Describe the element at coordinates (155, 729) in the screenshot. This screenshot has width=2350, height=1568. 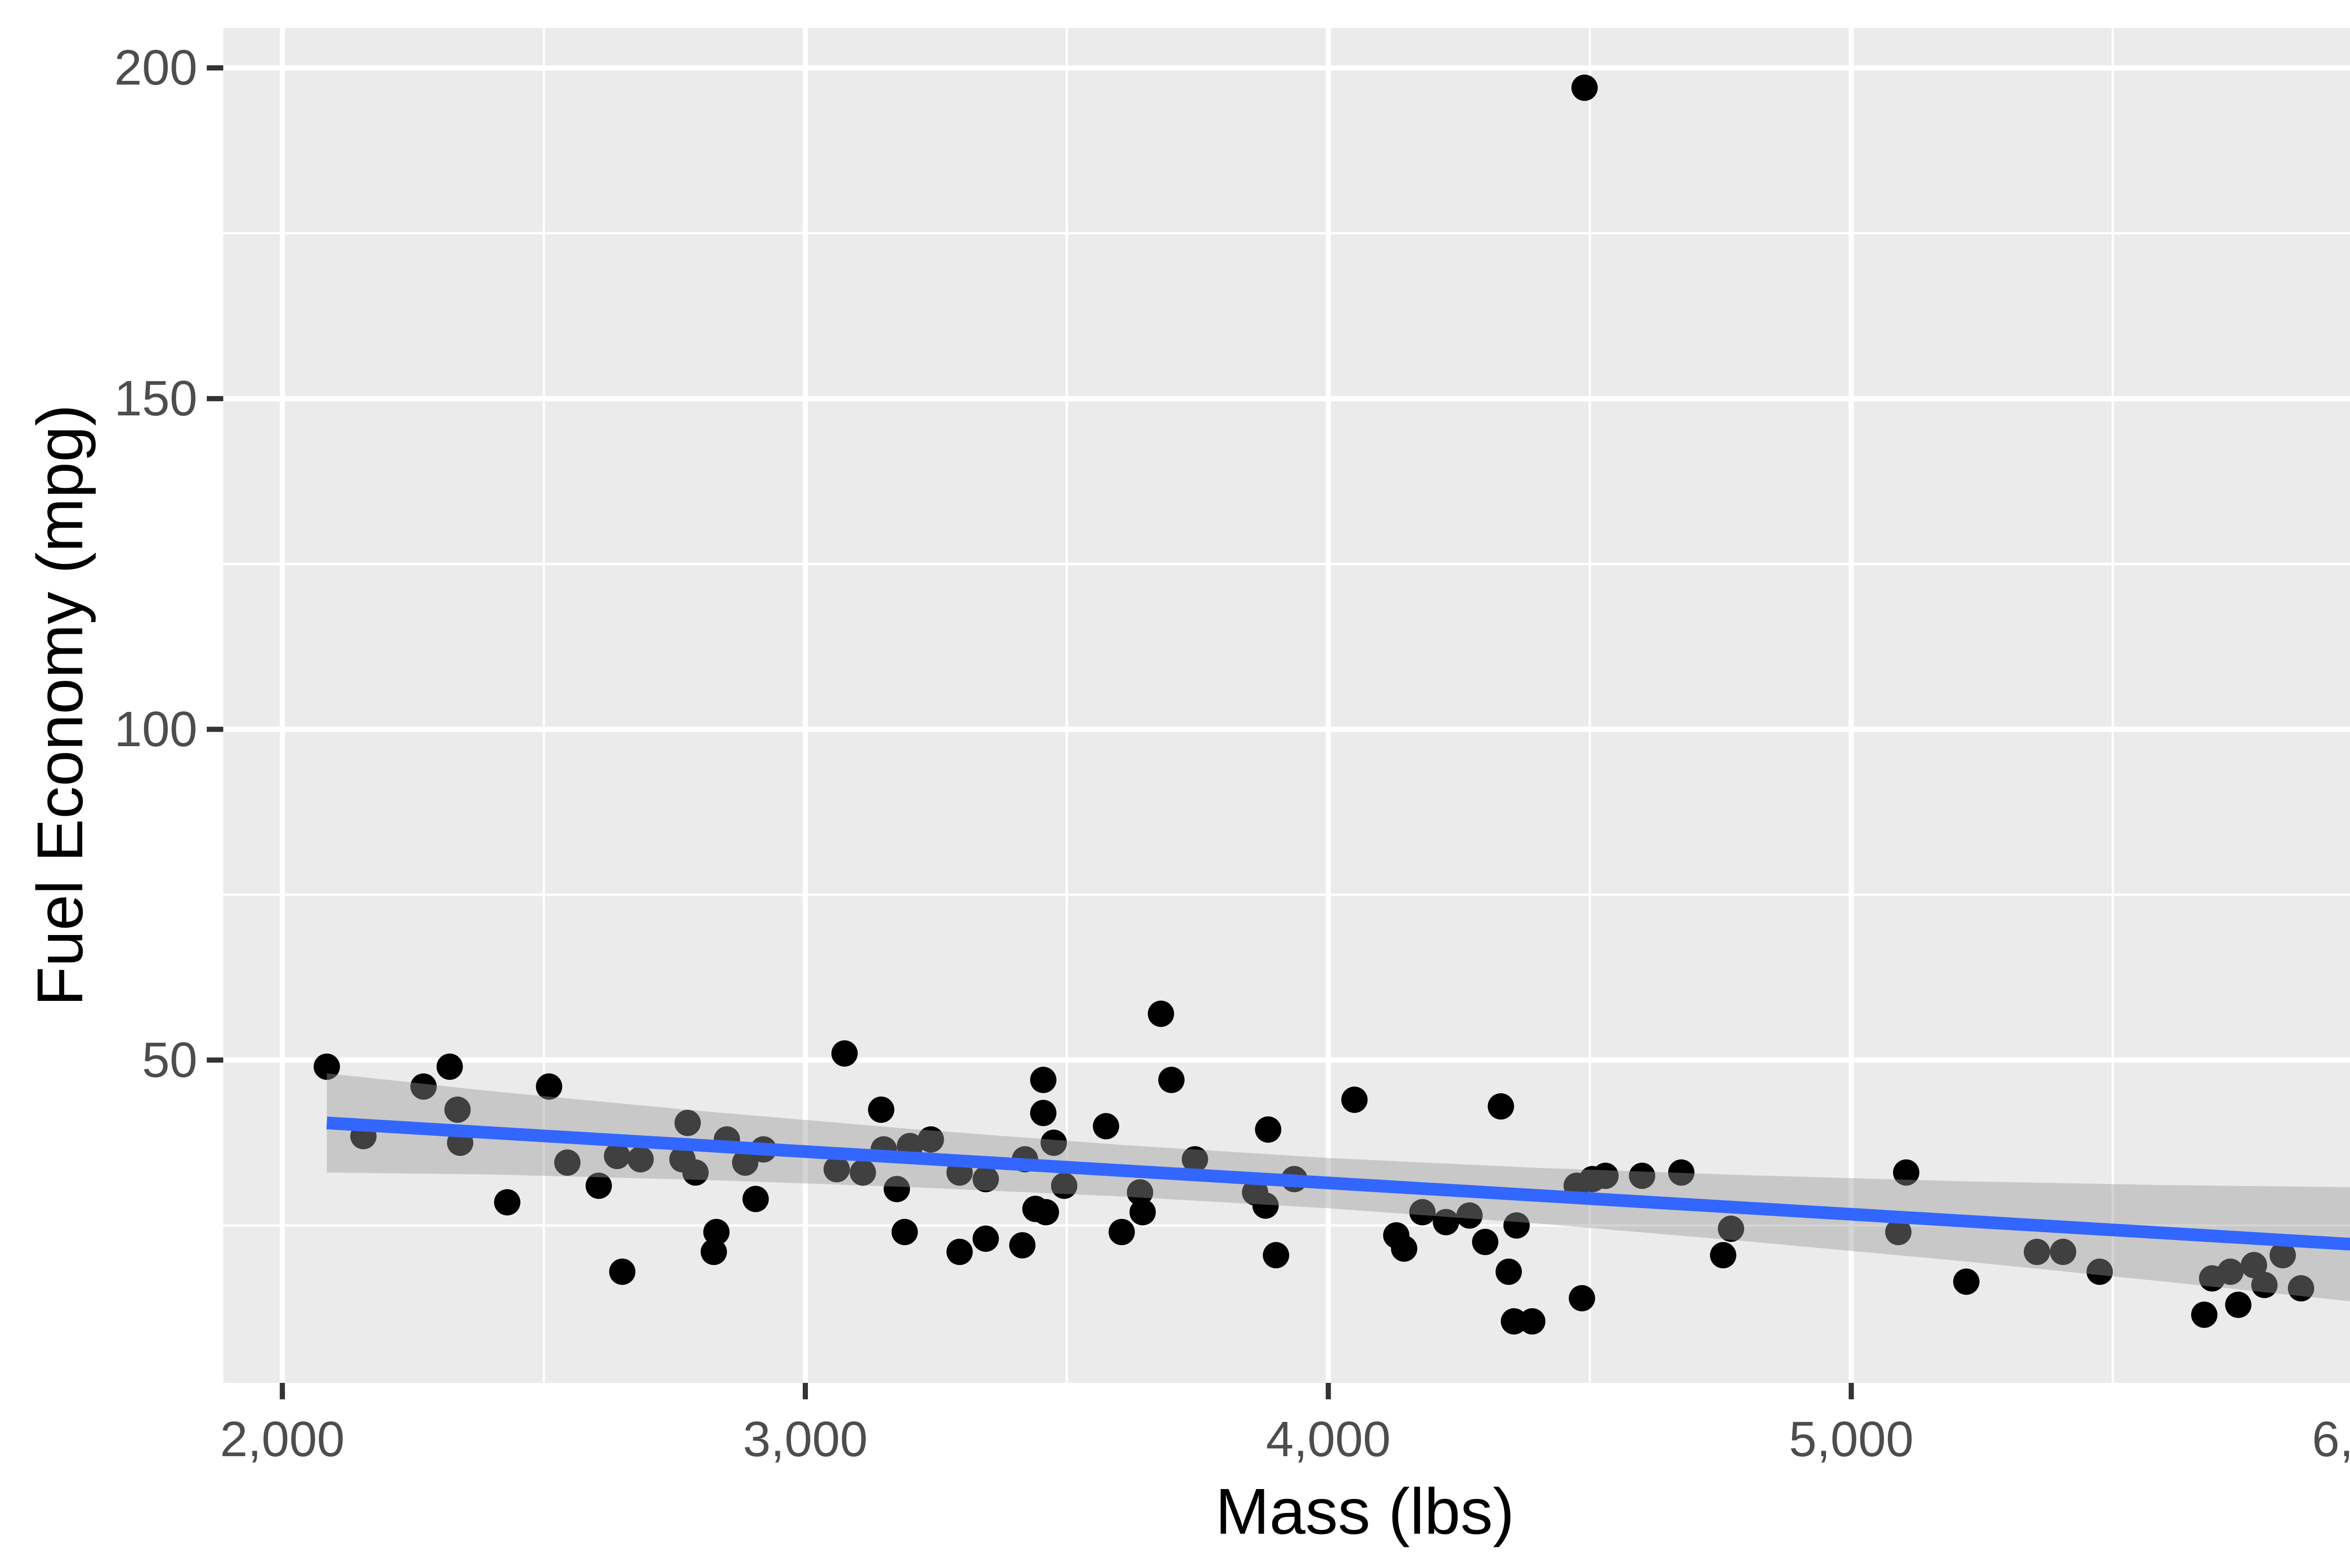
I see `y-tick-label: 100` at that location.